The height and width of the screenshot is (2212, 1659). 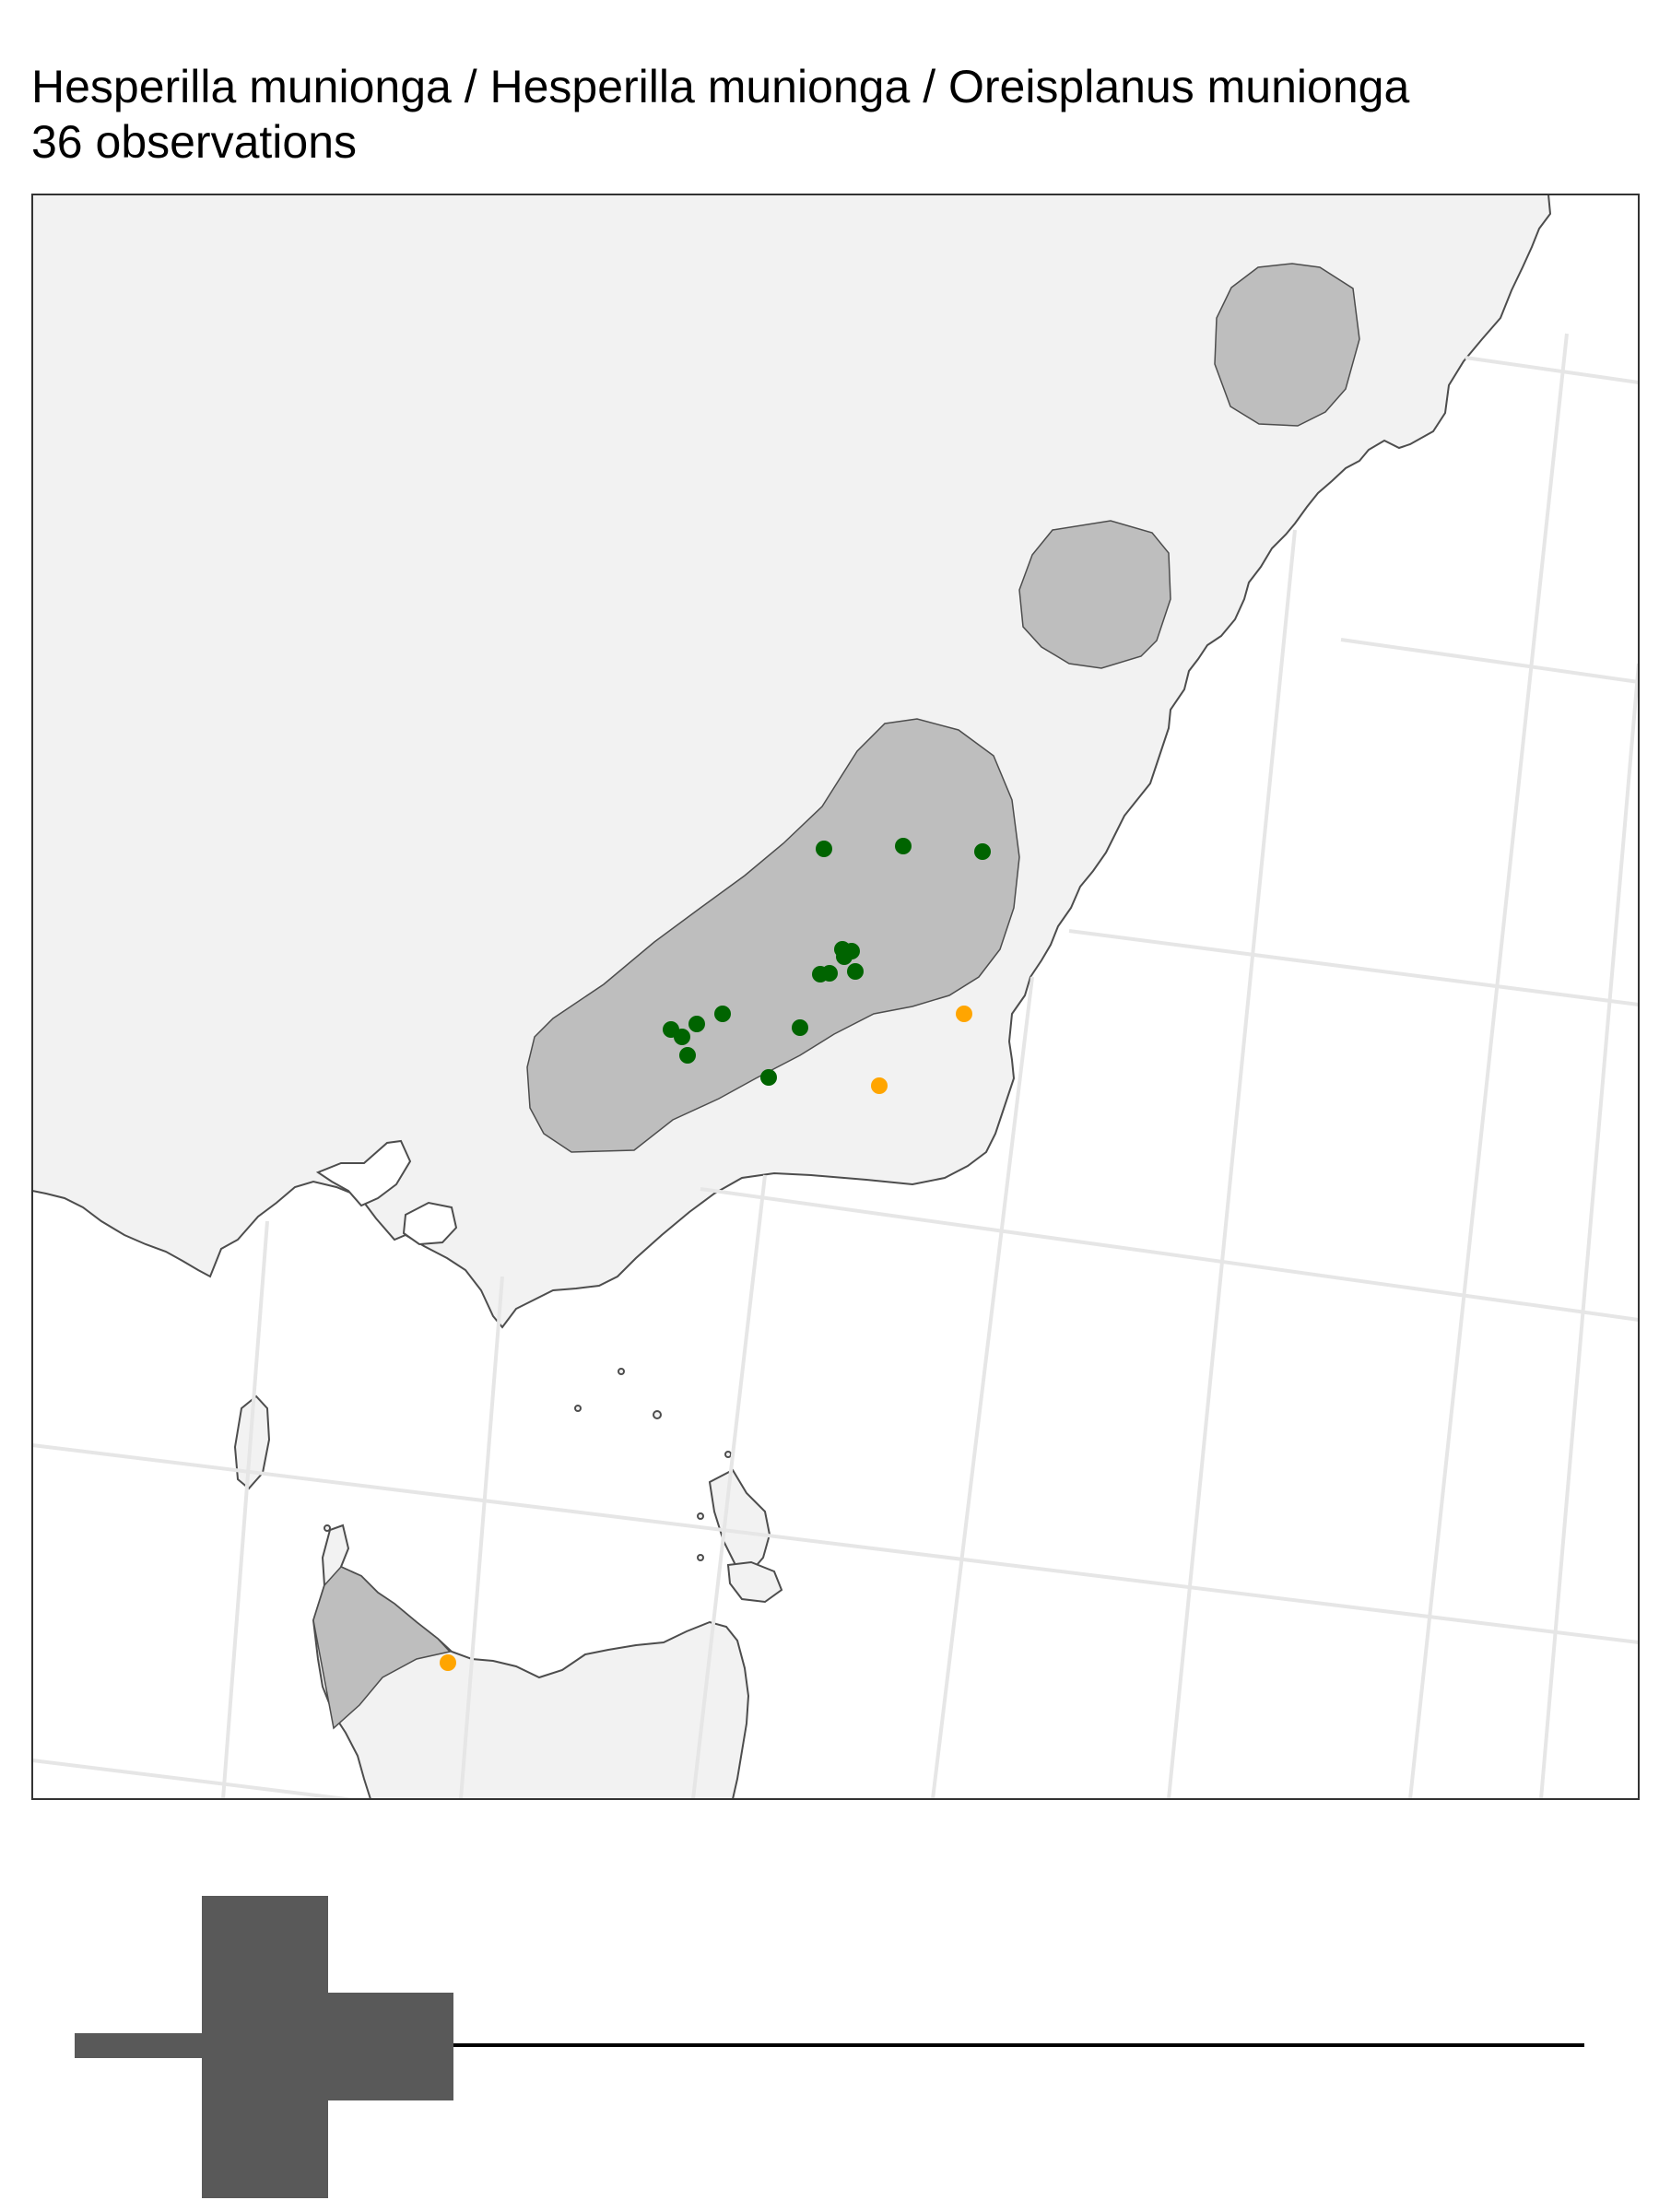 I want to click on range-region-central, so click(x=1094, y=594).